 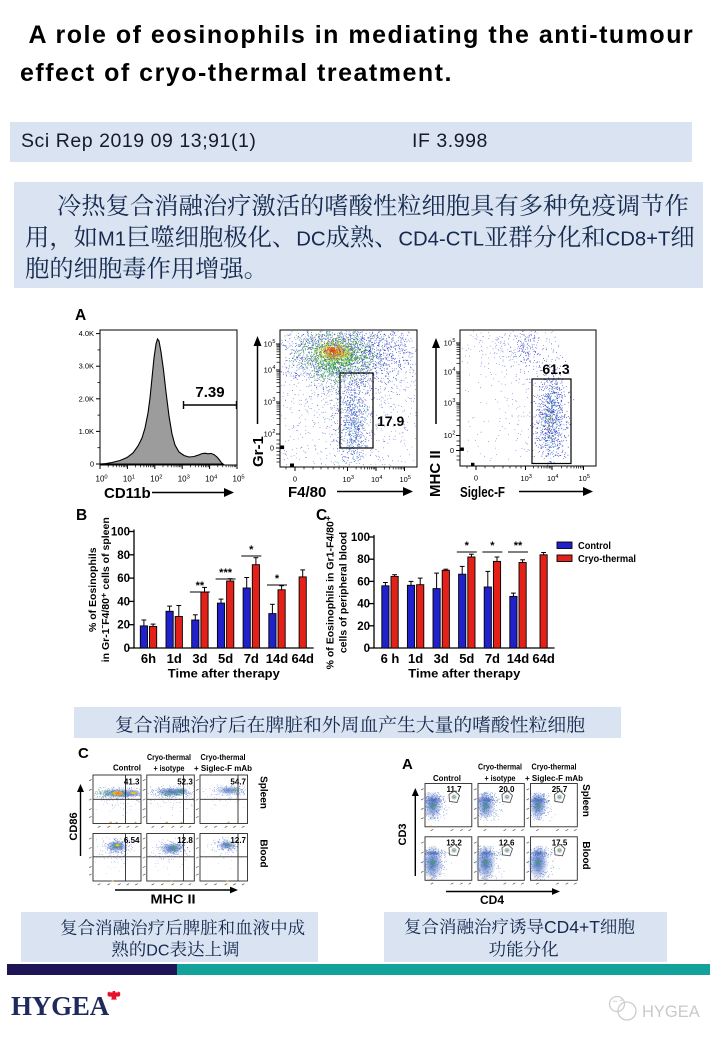 What do you see at coordinates (148, 658) in the screenshot?
I see `svg-text: 6h` at bounding box center [148, 658].